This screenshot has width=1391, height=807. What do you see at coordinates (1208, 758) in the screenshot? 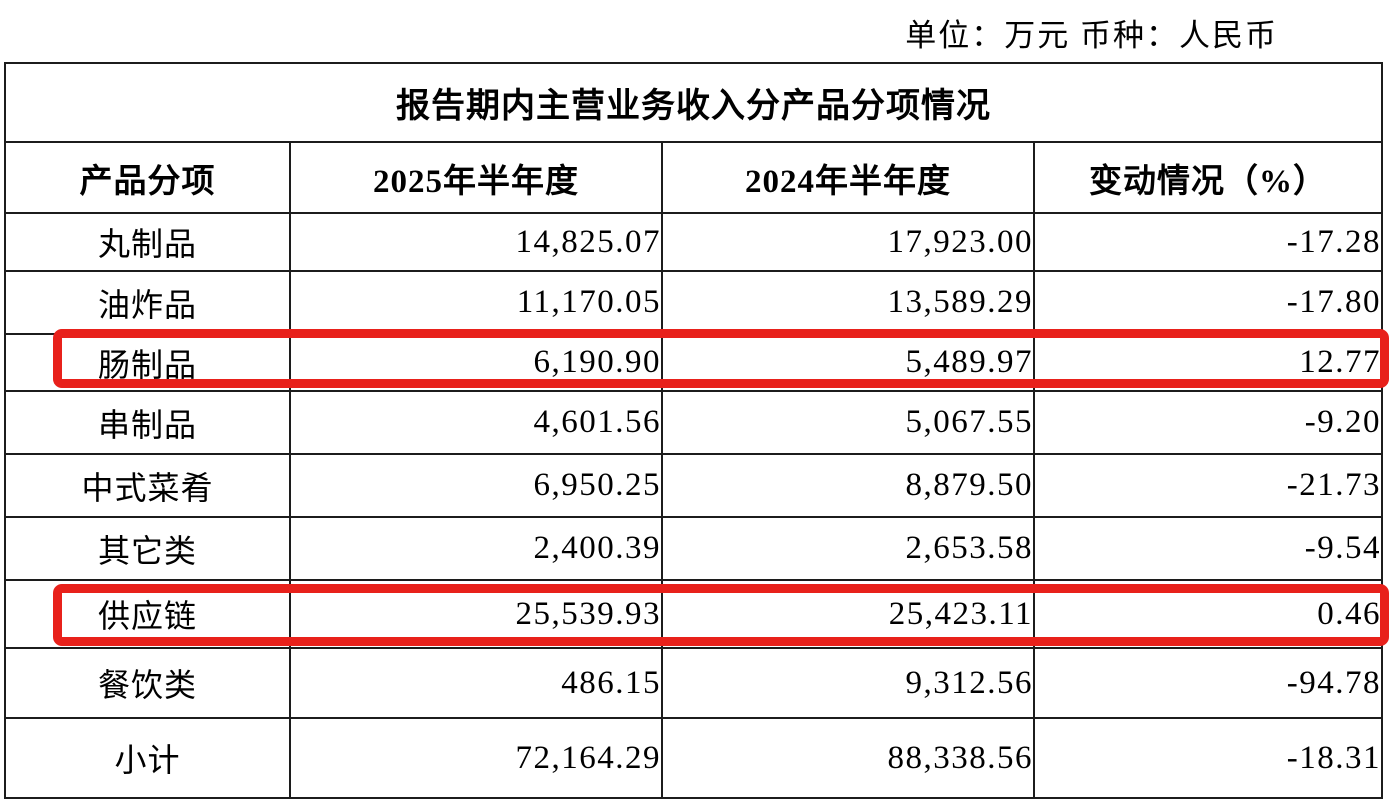
I see `change-pct-cell: -18.31` at bounding box center [1208, 758].